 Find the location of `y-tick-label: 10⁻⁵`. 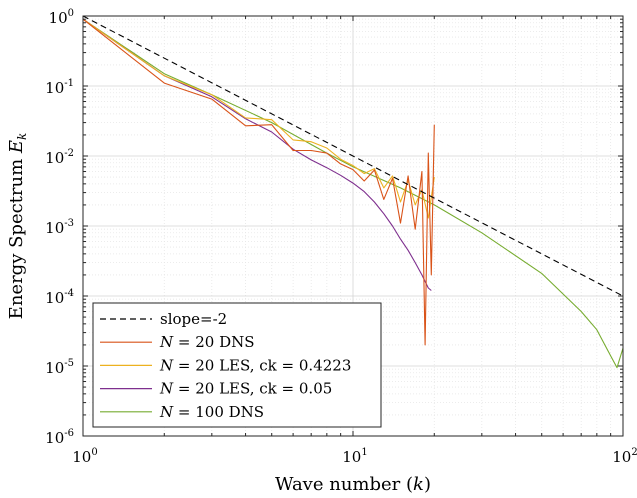

y-tick-label: 10⁻⁵ is located at coordinates (59, 367).